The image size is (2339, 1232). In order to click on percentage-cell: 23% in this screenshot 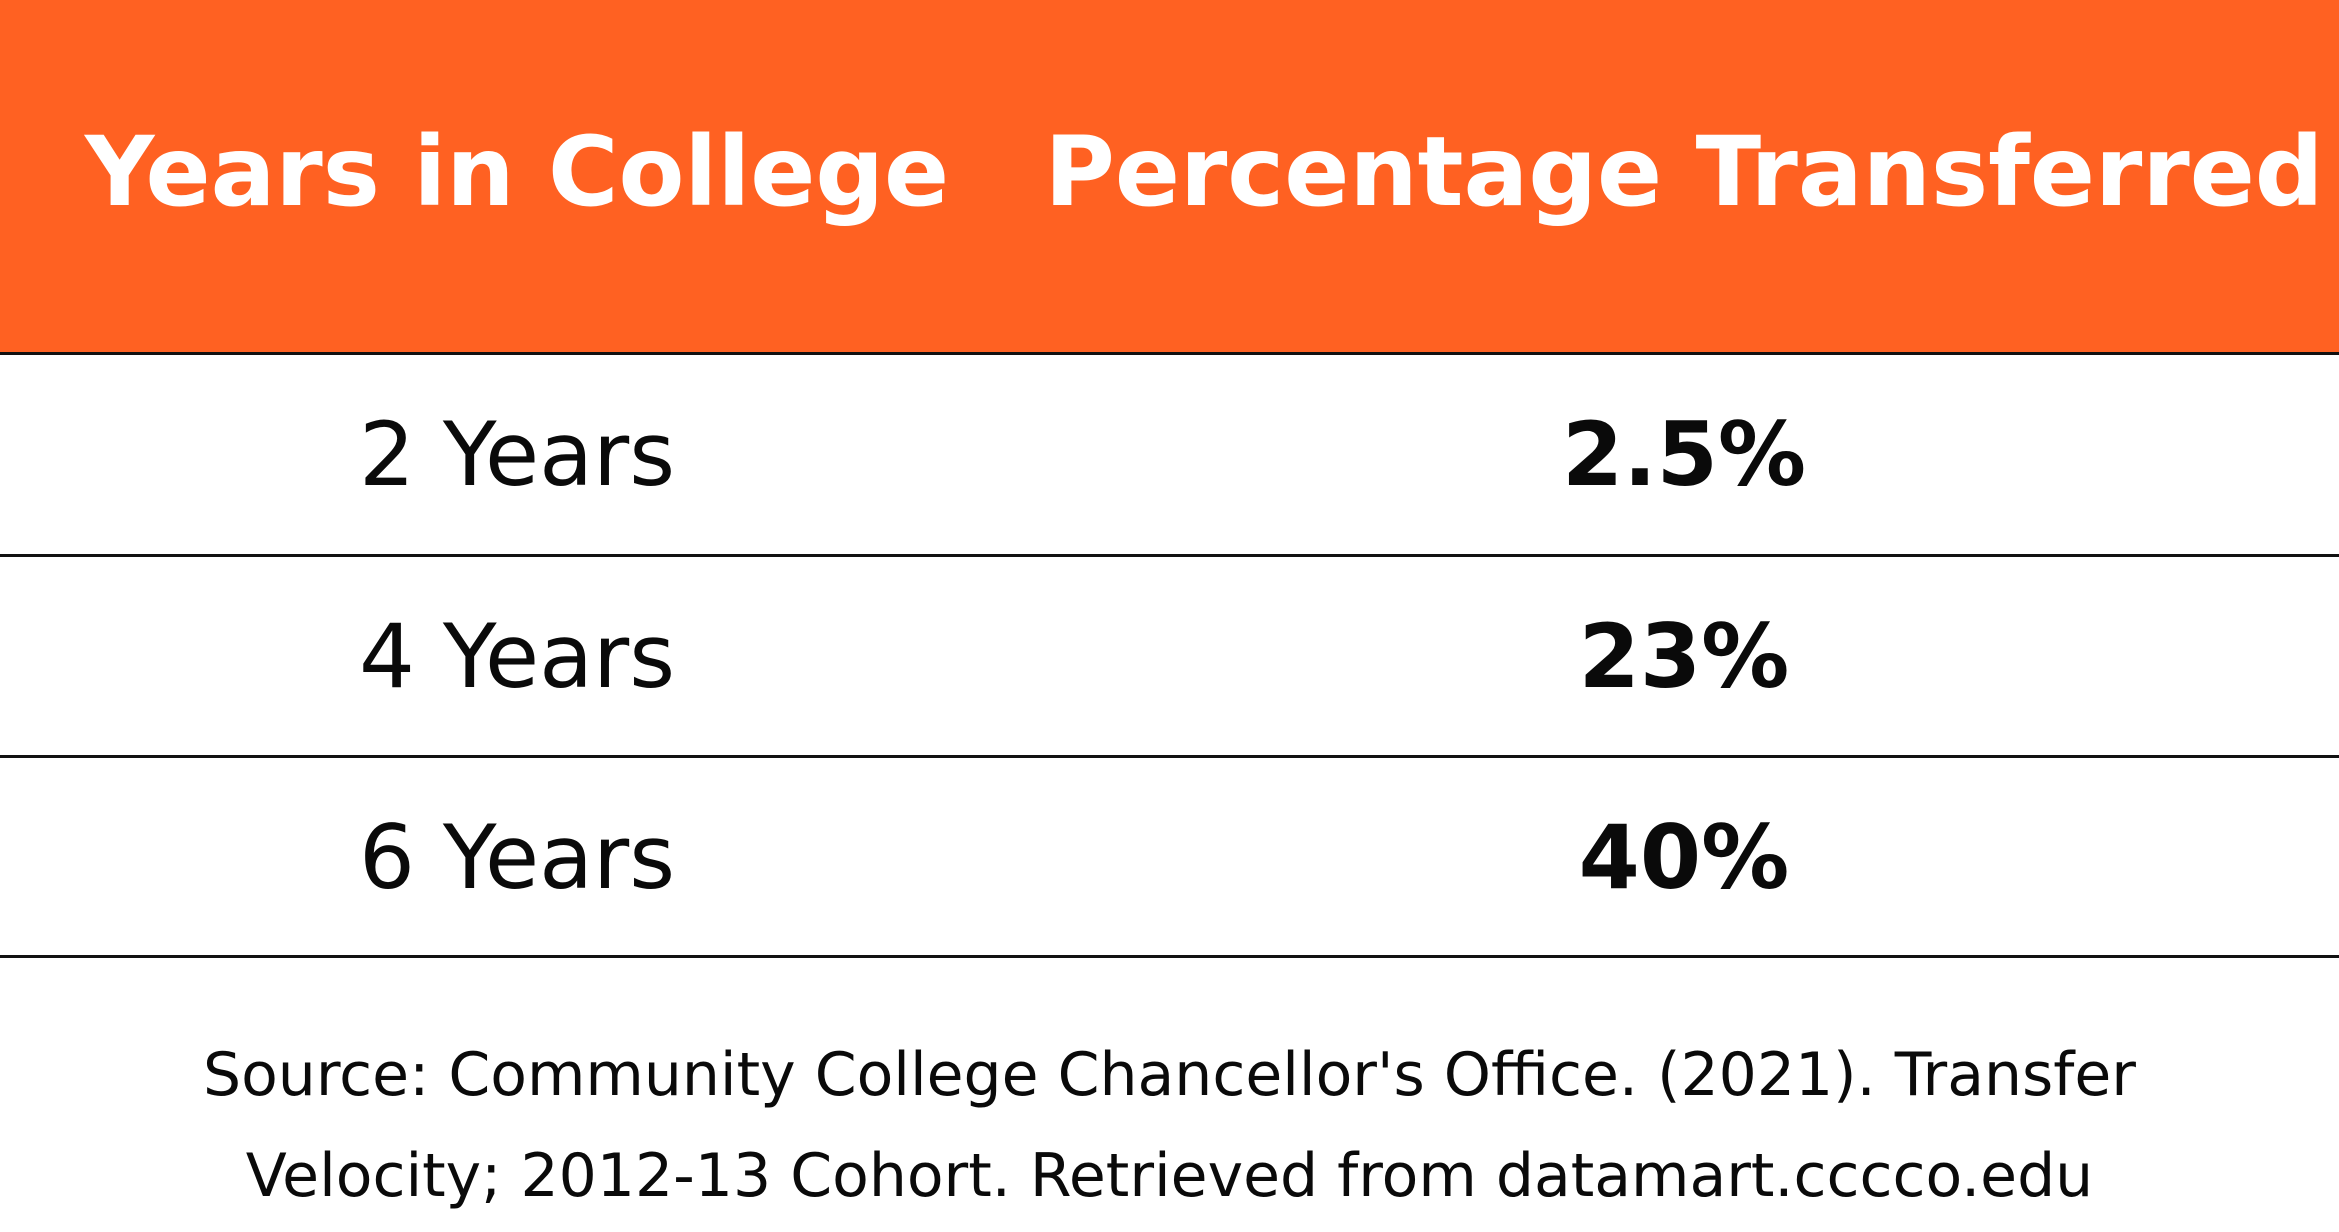, I will do `click(1684, 656)`.